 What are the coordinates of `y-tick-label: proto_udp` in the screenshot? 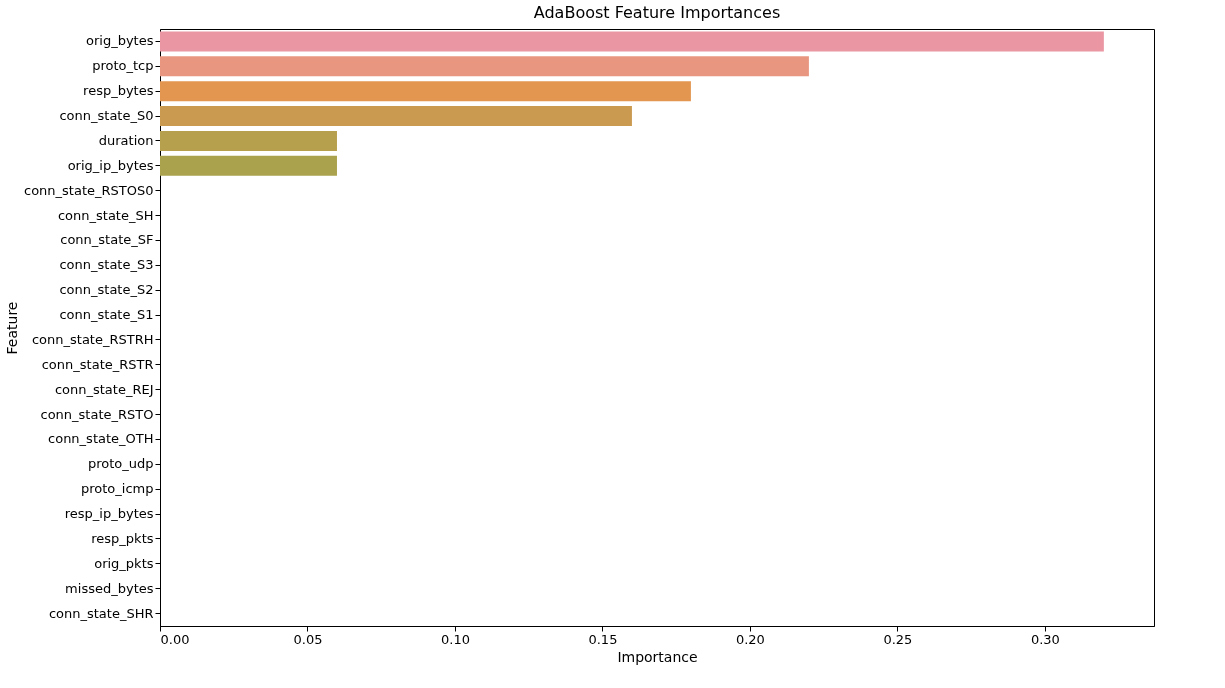 It's located at (120, 464).